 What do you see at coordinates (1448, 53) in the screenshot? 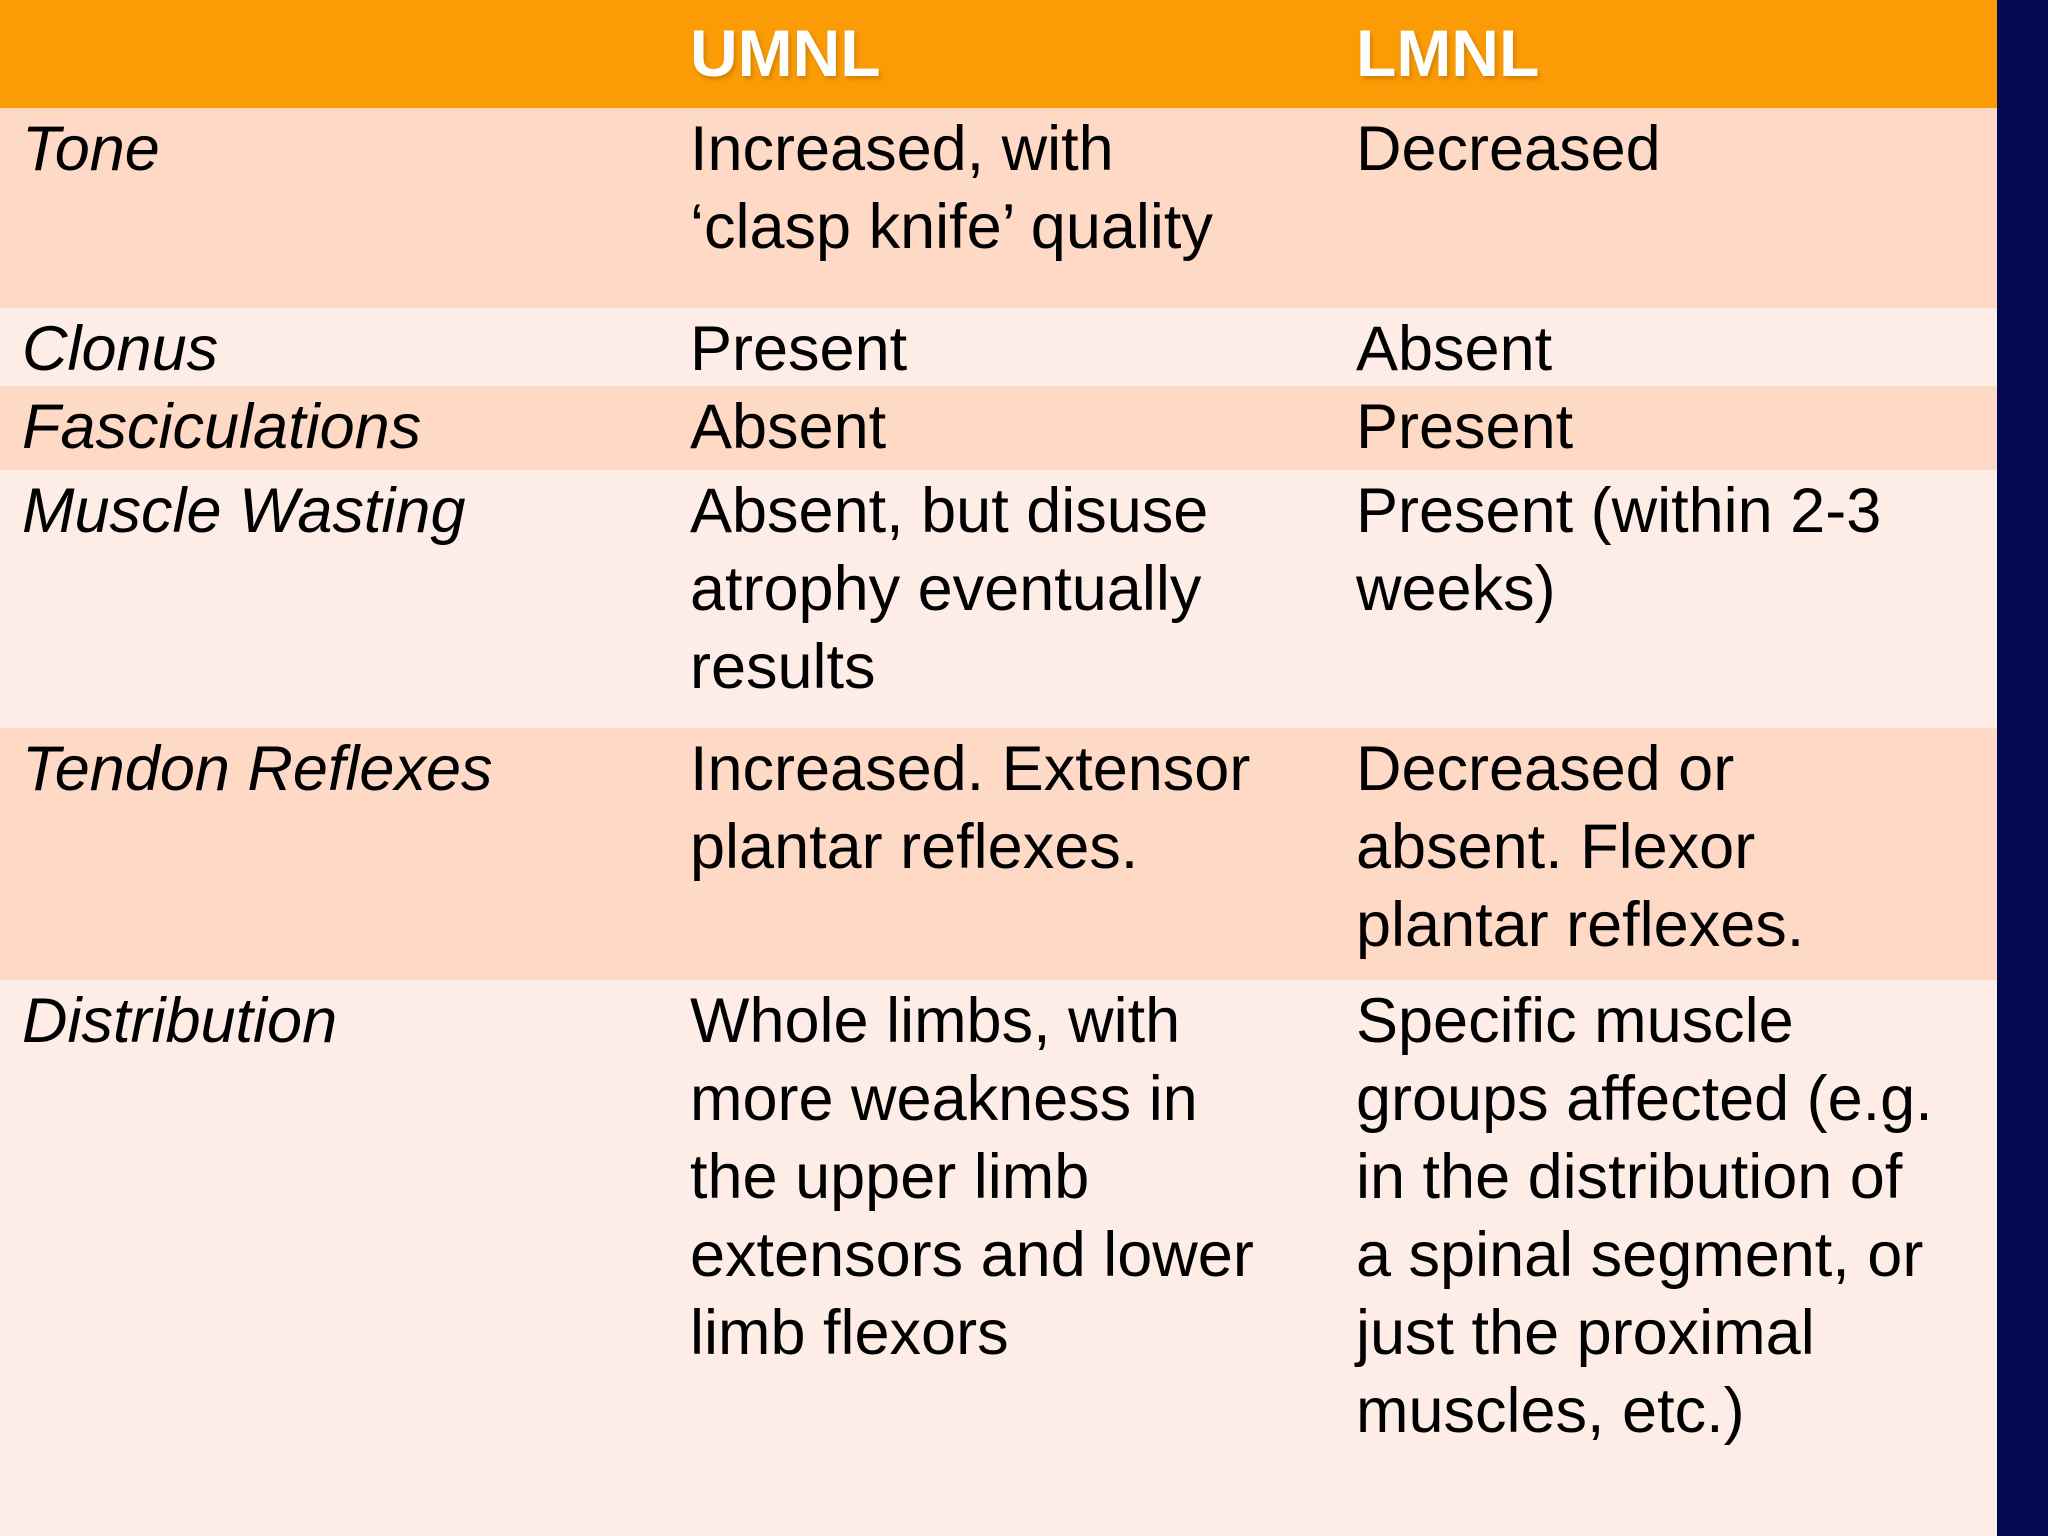
I see `header-cell-lmnl: LMNL` at bounding box center [1448, 53].